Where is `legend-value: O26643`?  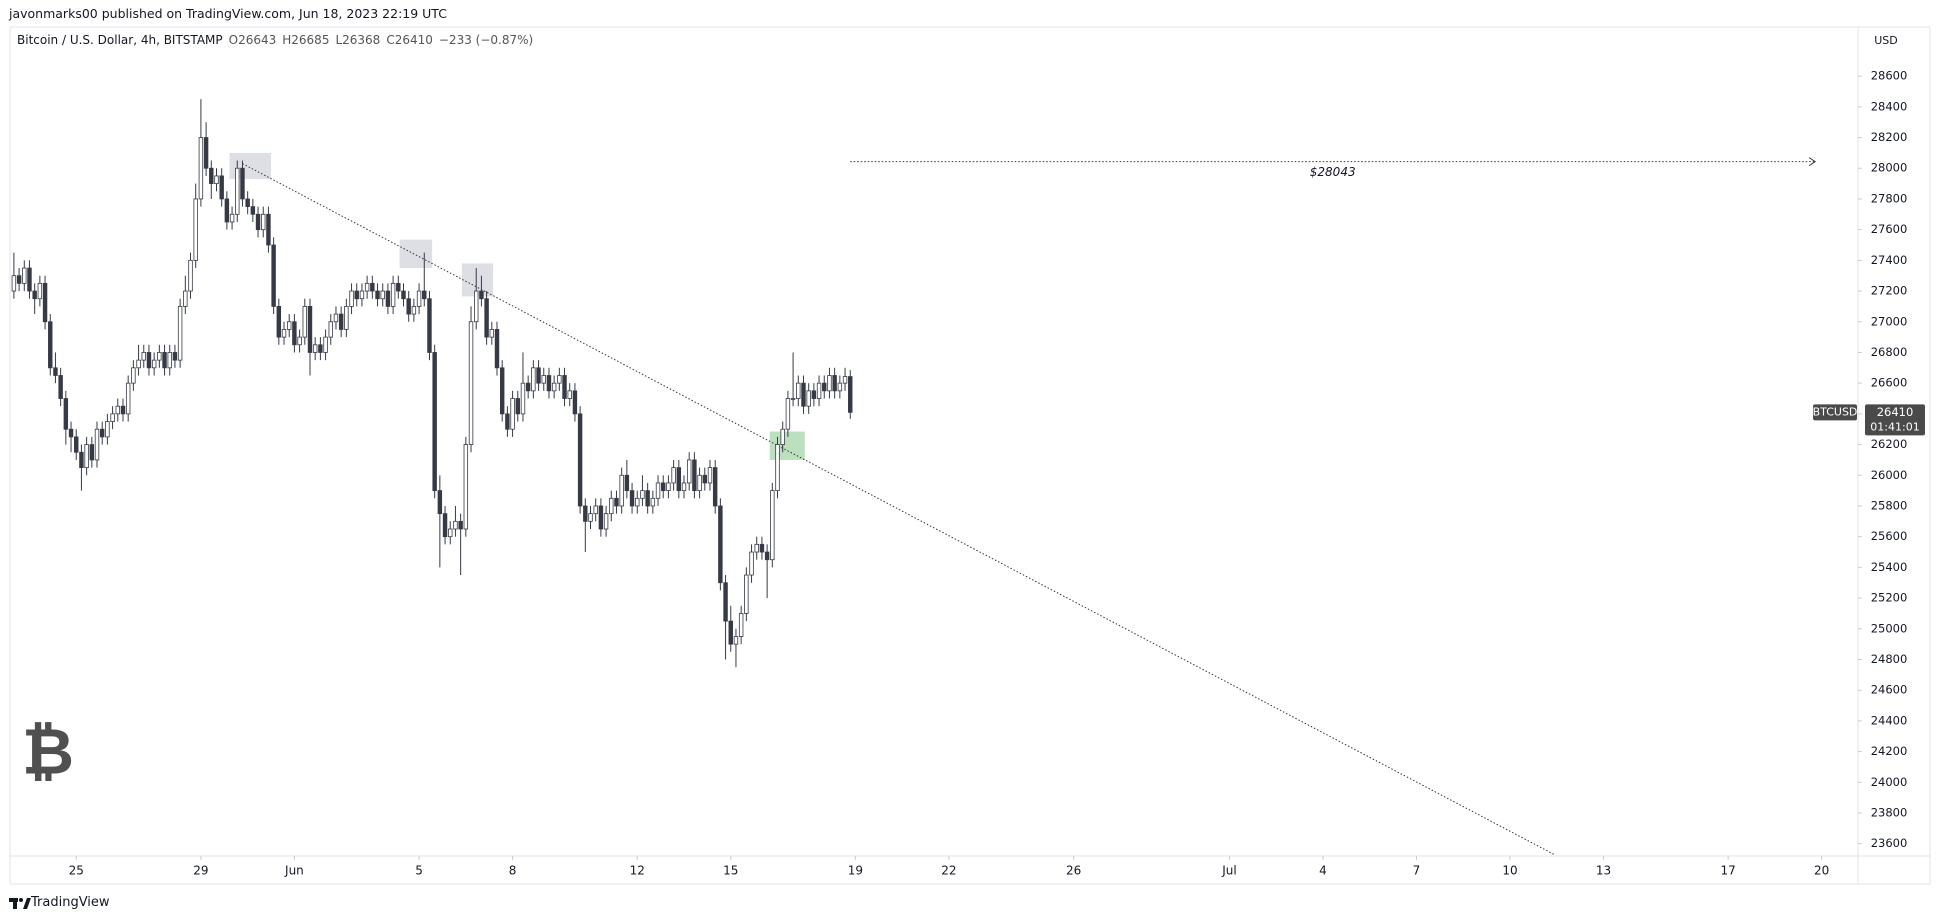 legend-value: O26643 is located at coordinates (252, 40).